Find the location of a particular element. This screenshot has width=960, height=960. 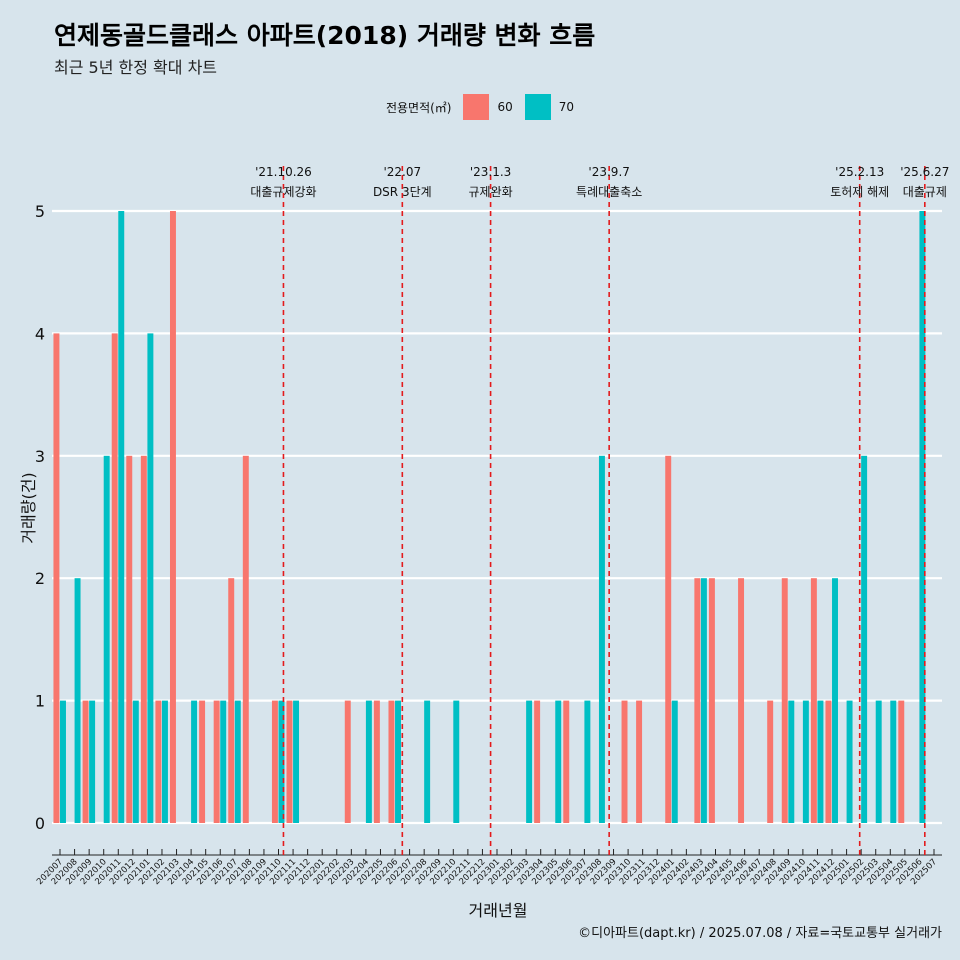

y-tick-label: 4 is located at coordinates (40, 333).